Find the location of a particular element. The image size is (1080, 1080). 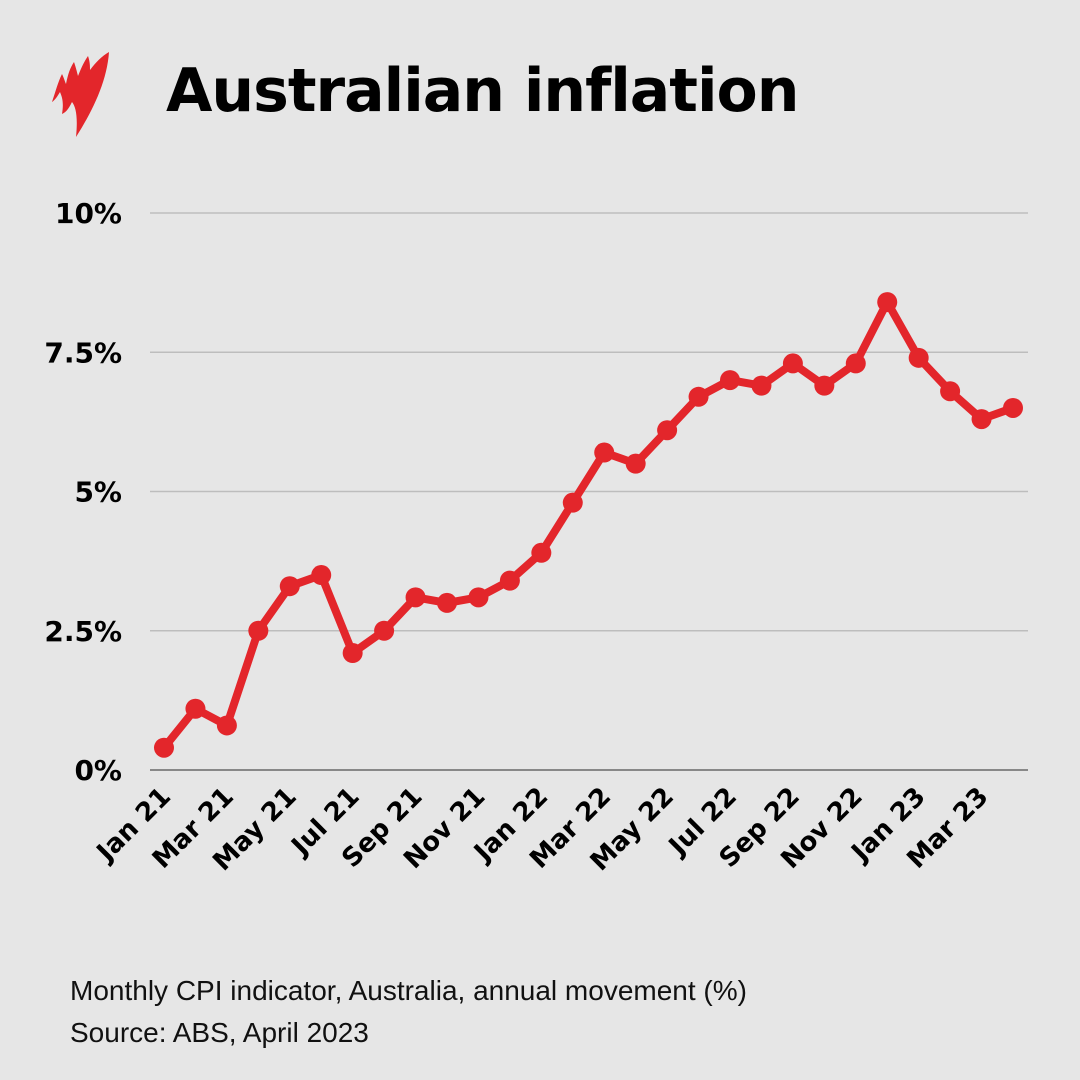

y-tick-label: 2.5% is located at coordinates (83, 631).